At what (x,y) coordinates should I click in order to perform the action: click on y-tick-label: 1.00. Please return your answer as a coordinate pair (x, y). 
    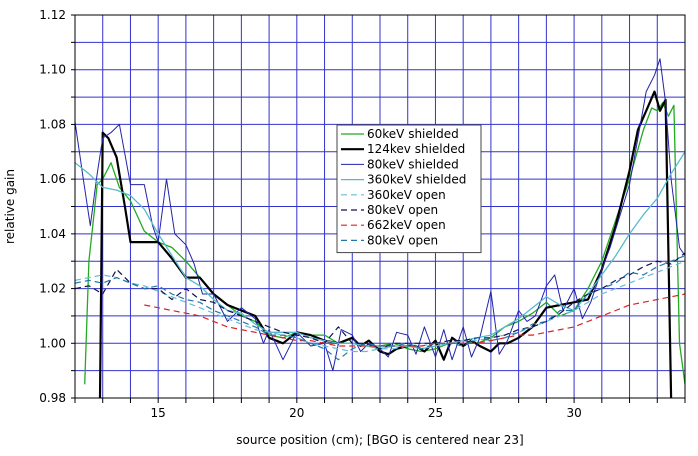
    Looking at the image, I should click on (52, 343).